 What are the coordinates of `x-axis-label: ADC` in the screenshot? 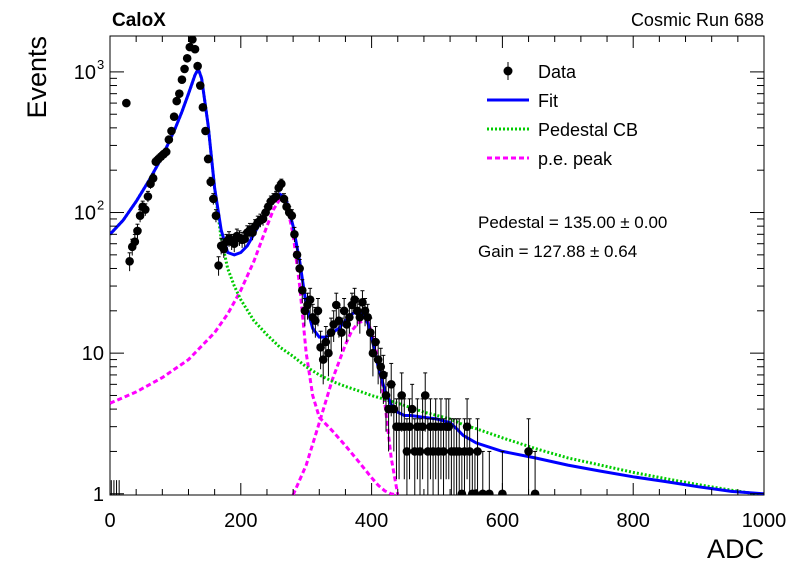 It's located at (735, 549).